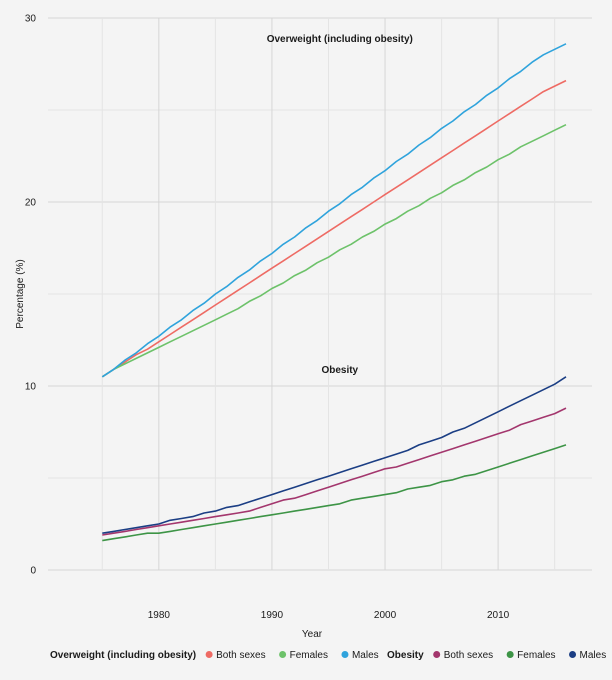 The image size is (612, 680). What do you see at coordinates (340, 205) in the screenshot?
I see `annotations: Overweight (including obesity) Obesity` at bounding box center [340, 205].